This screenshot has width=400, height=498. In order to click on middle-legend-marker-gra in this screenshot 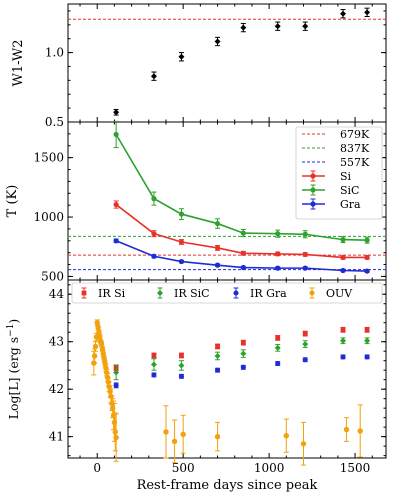, I will do `click(313, 204)`.